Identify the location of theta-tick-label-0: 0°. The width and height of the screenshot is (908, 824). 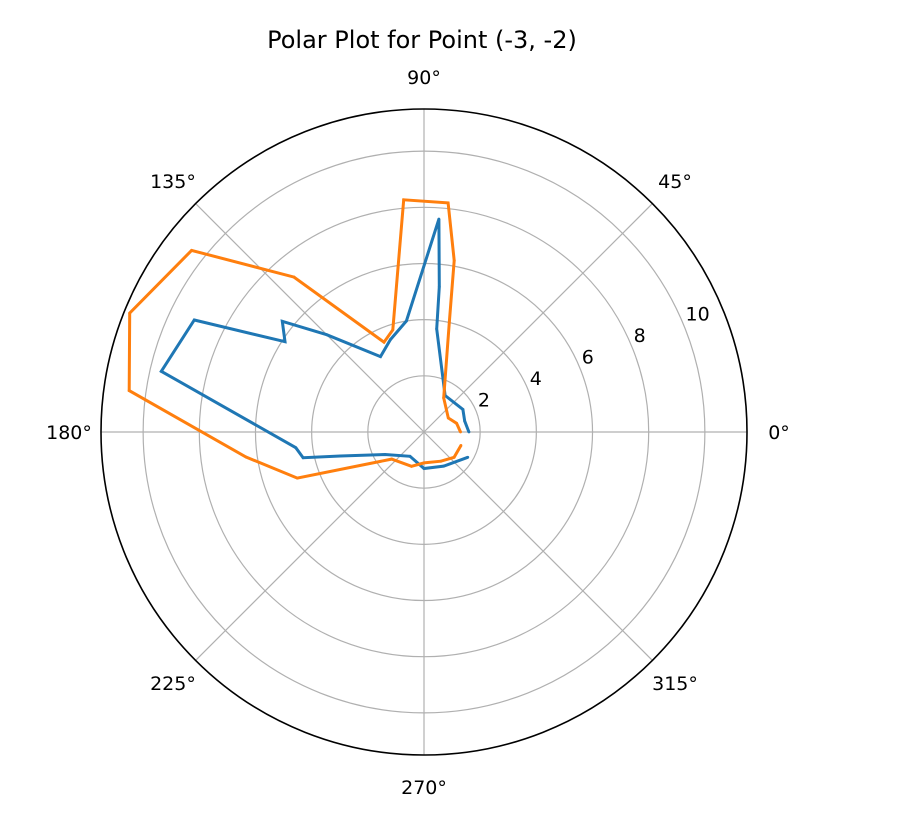
(779, 433).